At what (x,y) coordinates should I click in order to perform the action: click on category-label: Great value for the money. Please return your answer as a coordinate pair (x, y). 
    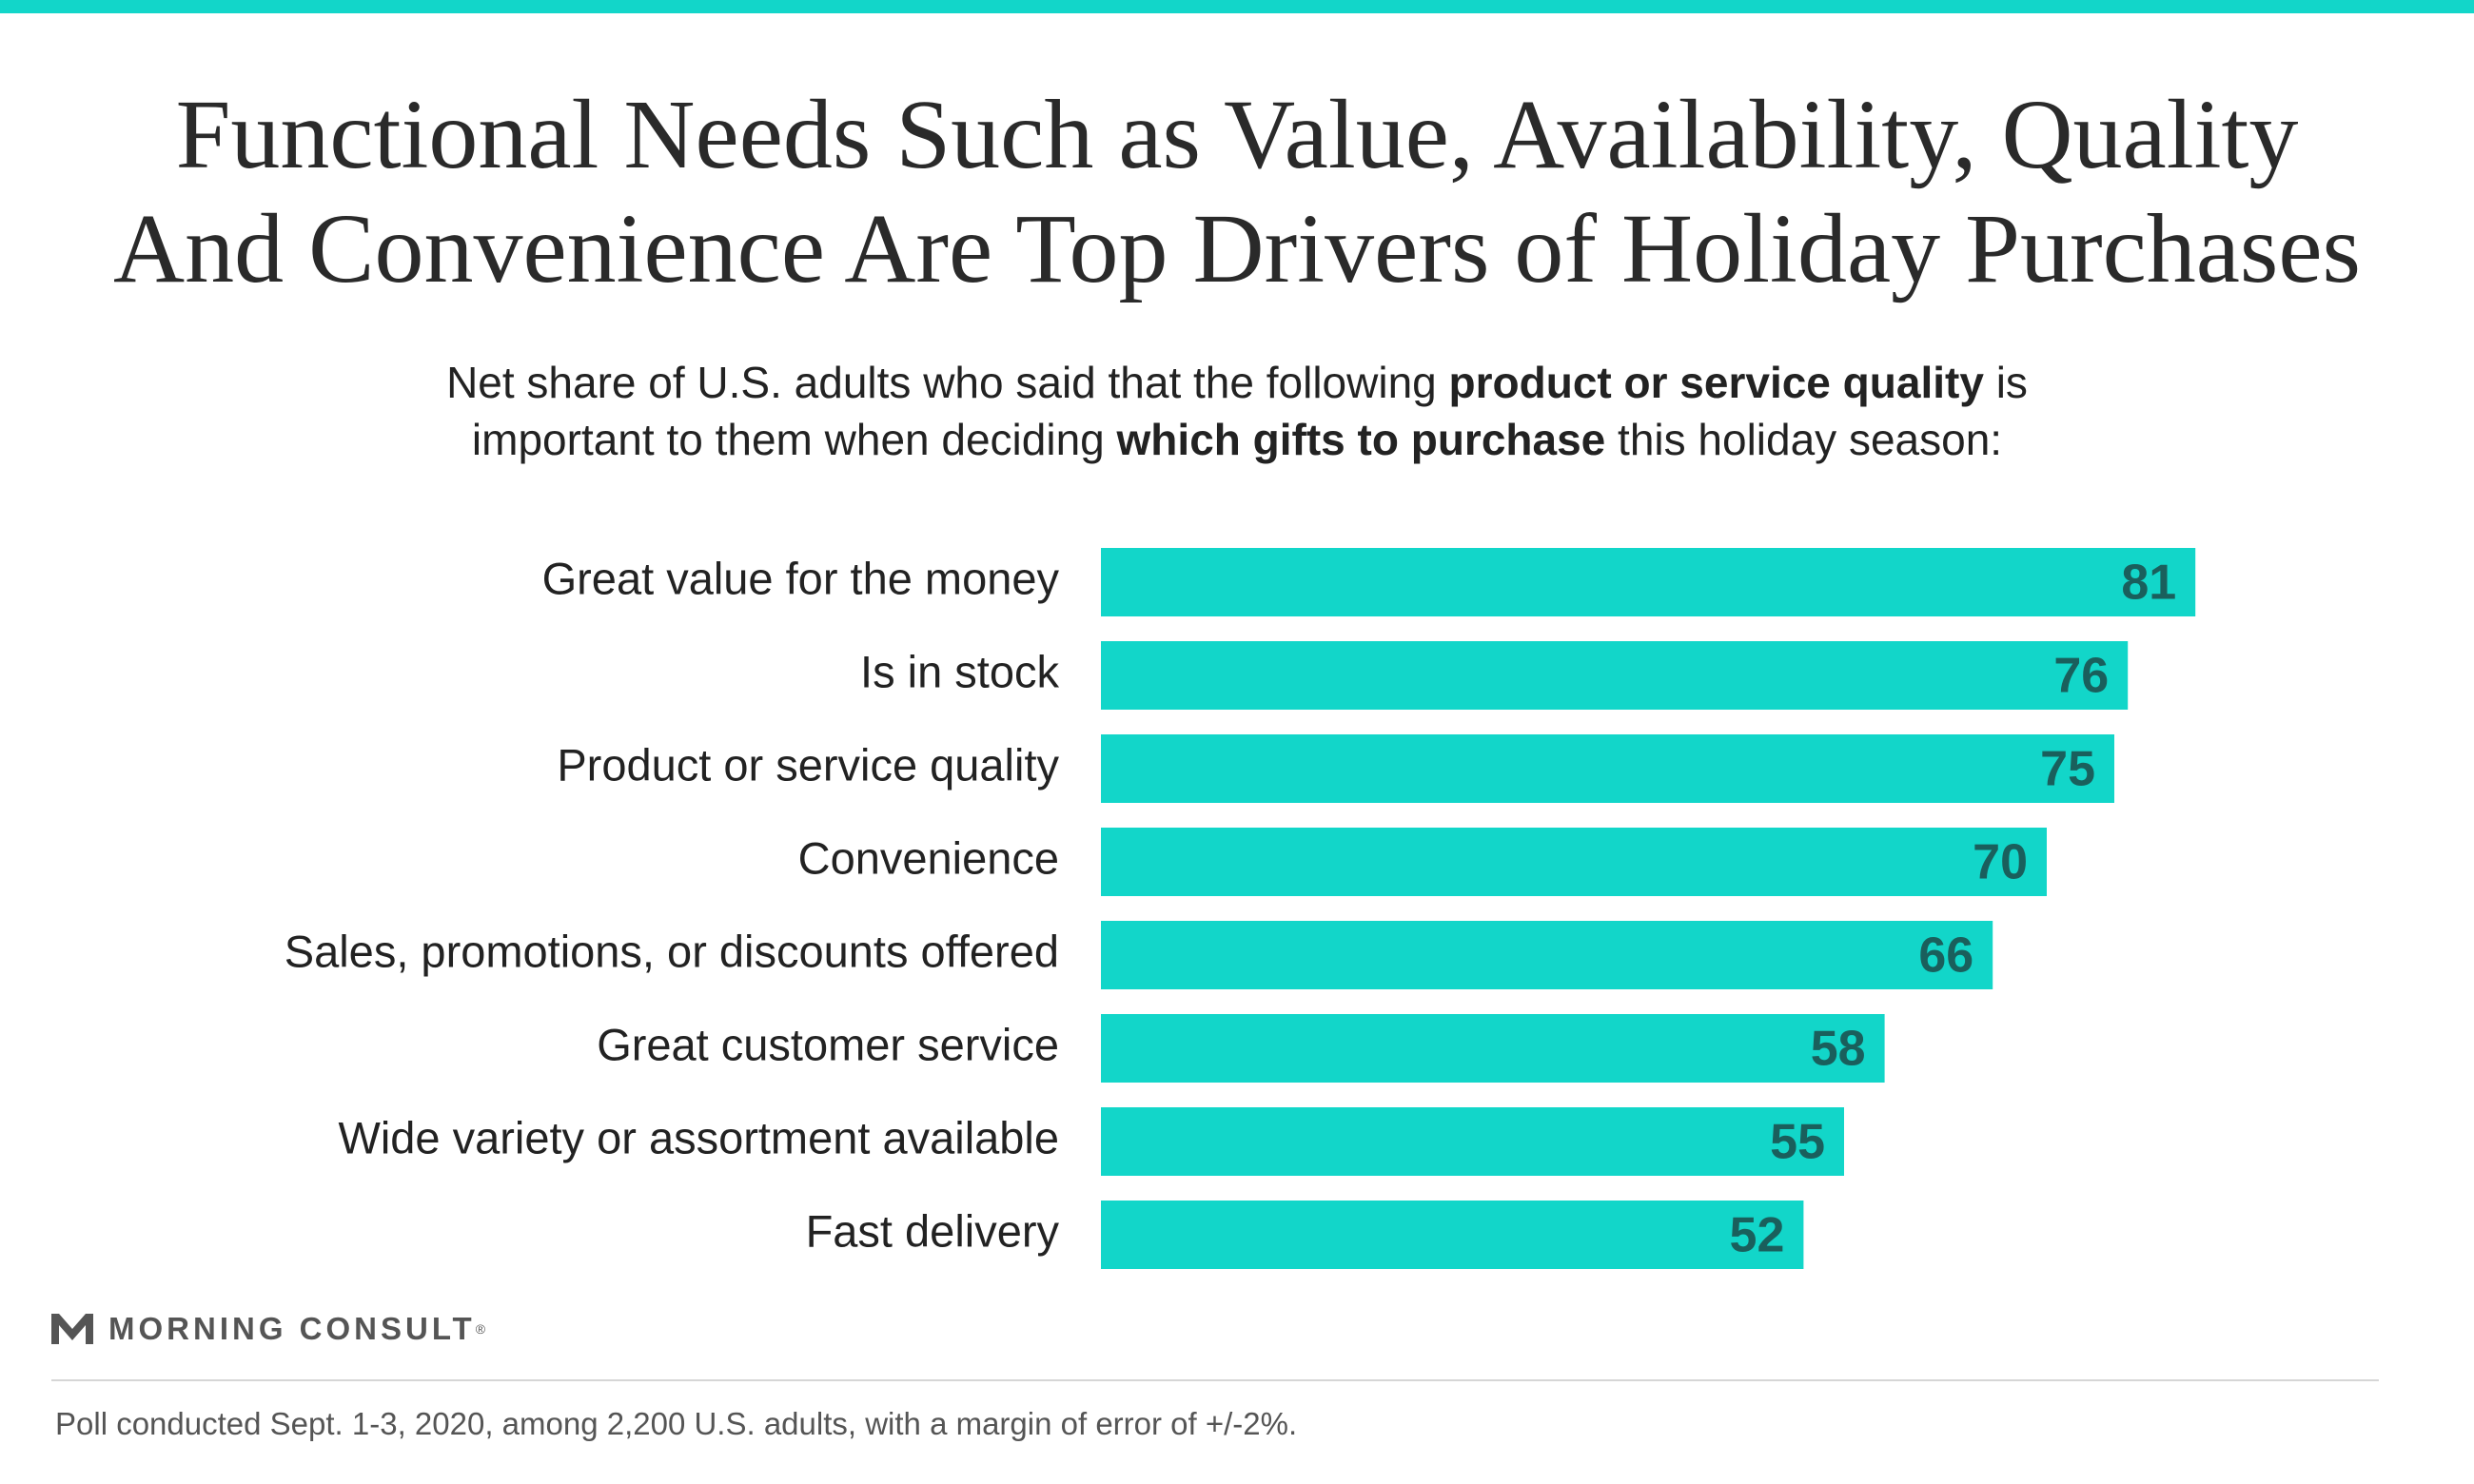
    Looking at the image, I should click on (801, 578).